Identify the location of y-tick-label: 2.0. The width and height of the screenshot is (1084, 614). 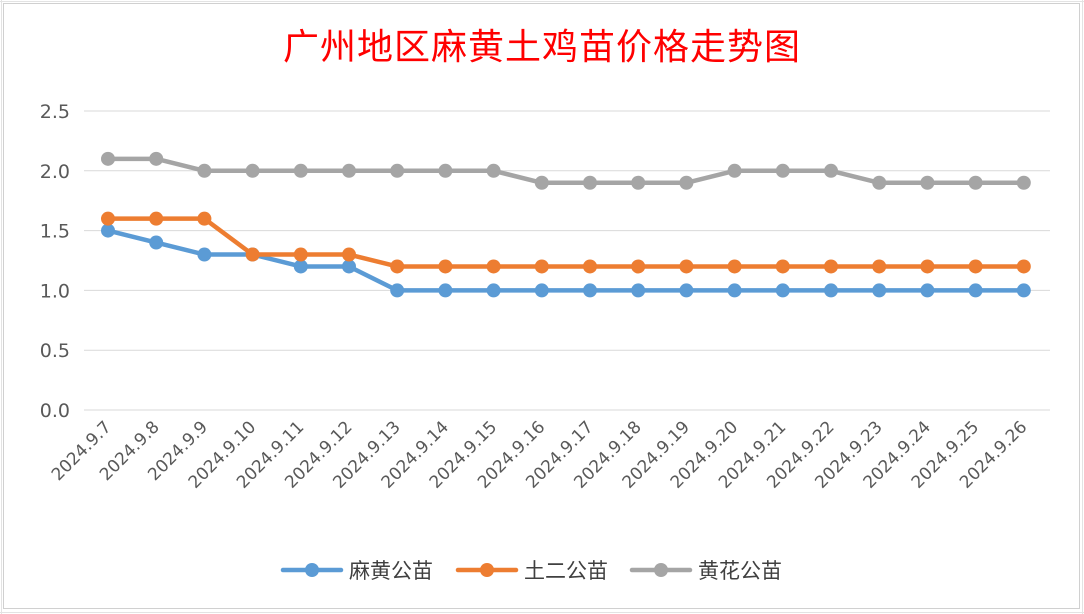
(55, 172).